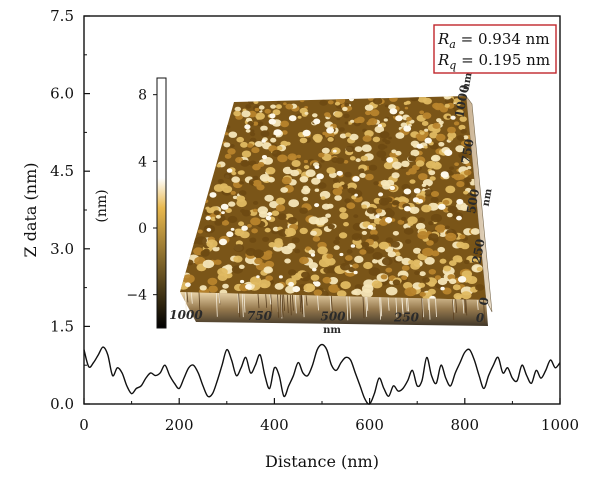  What do you see at coordinates (62, 404) in the screenshot?
I see `y-tick-label: 0.0` at bounding box center [62, 404].